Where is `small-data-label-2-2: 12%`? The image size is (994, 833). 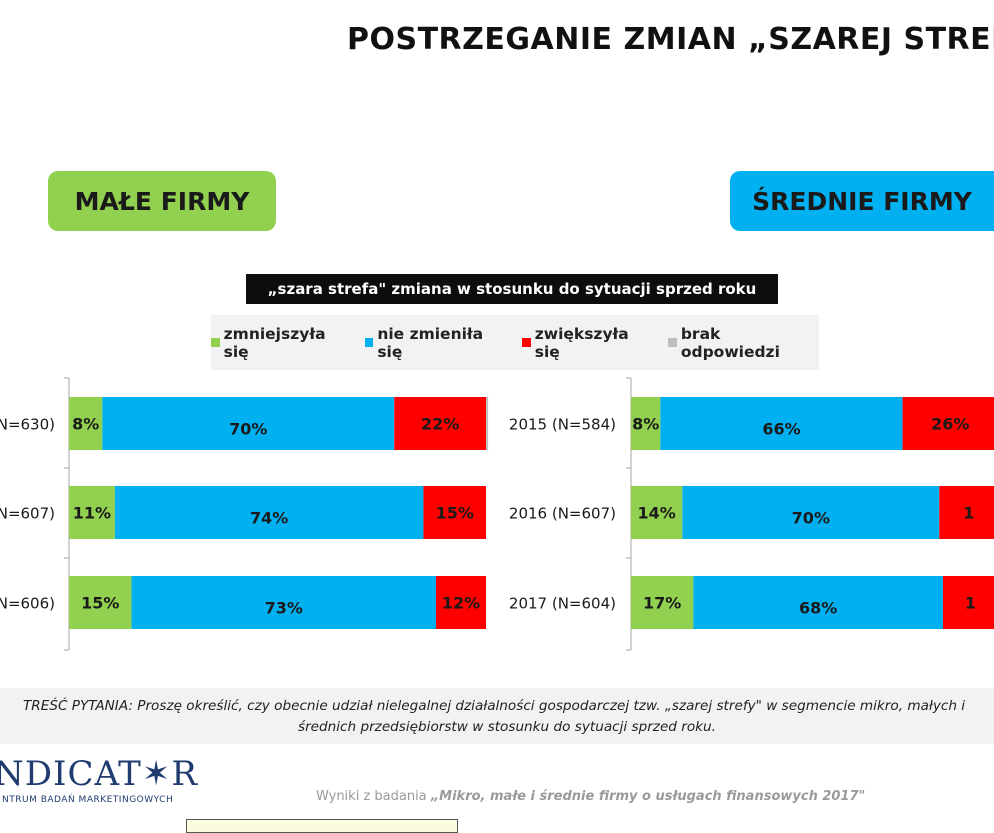 small-data-label-2-2: 12% is located at coordinates (461, 603).